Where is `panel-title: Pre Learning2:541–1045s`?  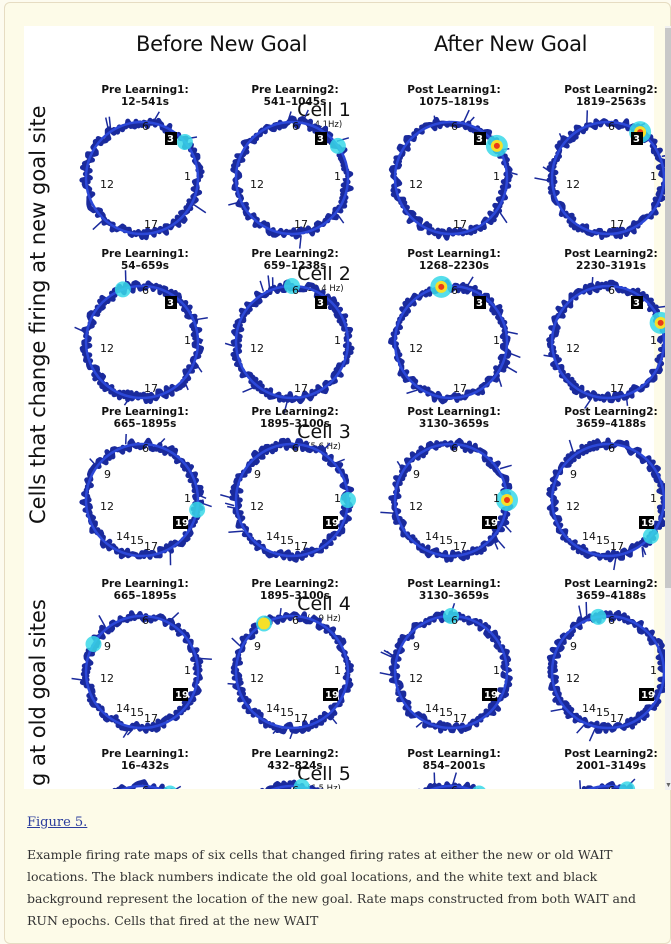
panel-title: Pre Learning2:541–1045s is located at coordinates (295, 96).